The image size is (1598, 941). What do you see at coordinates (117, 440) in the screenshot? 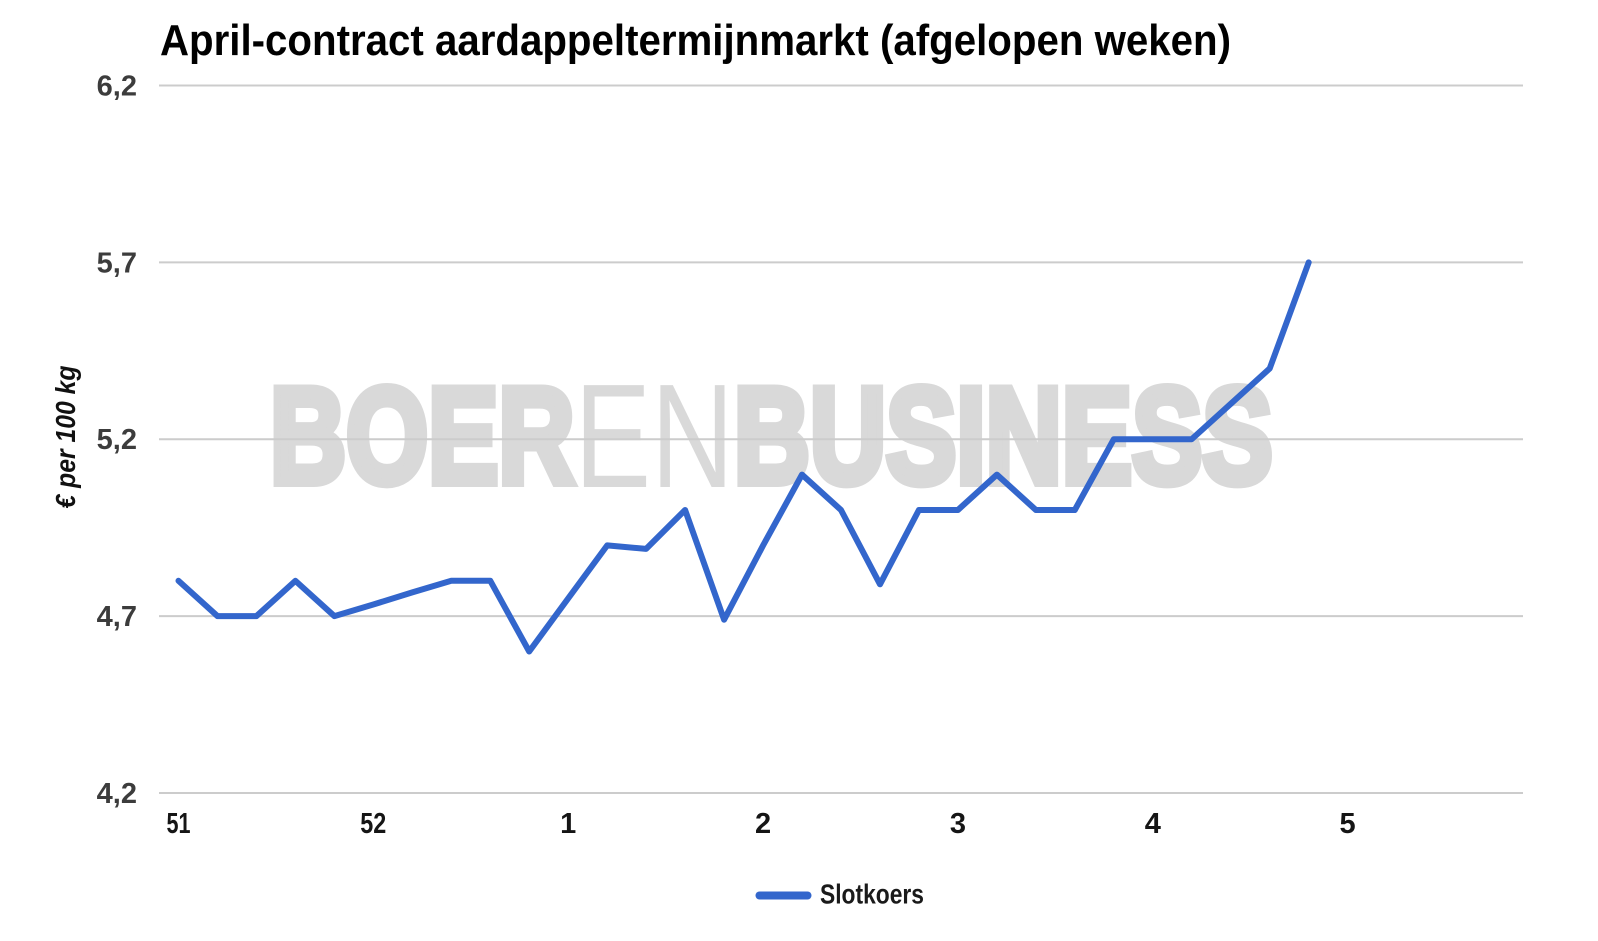
I see `svg-text: 5,2` at bounding box center [117, 440].